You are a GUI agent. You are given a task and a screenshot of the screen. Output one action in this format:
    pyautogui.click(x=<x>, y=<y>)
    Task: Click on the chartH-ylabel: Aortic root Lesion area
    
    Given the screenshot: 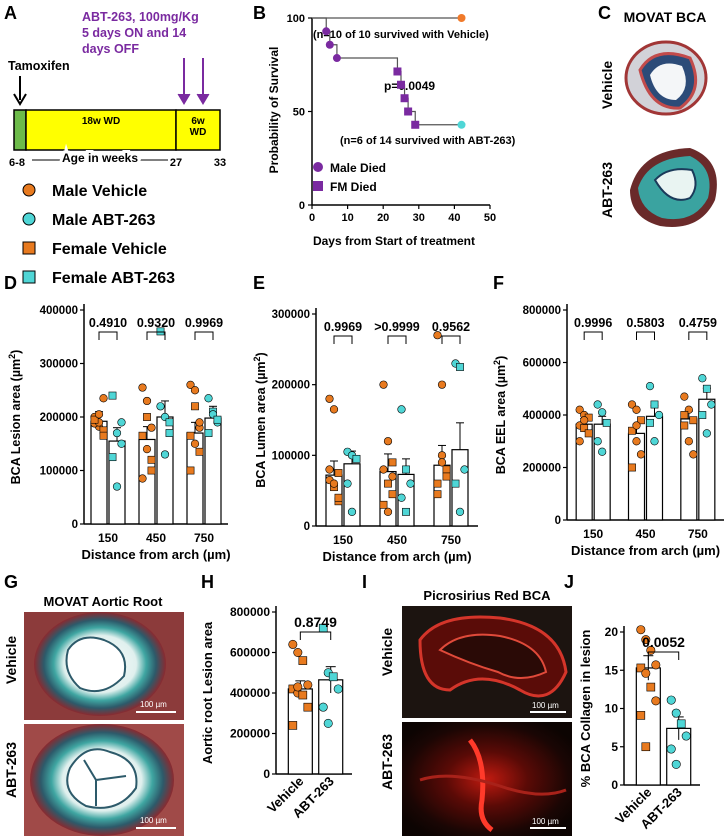 What is the action you would take?
    pyautogui.click(x=207, y=692)
    